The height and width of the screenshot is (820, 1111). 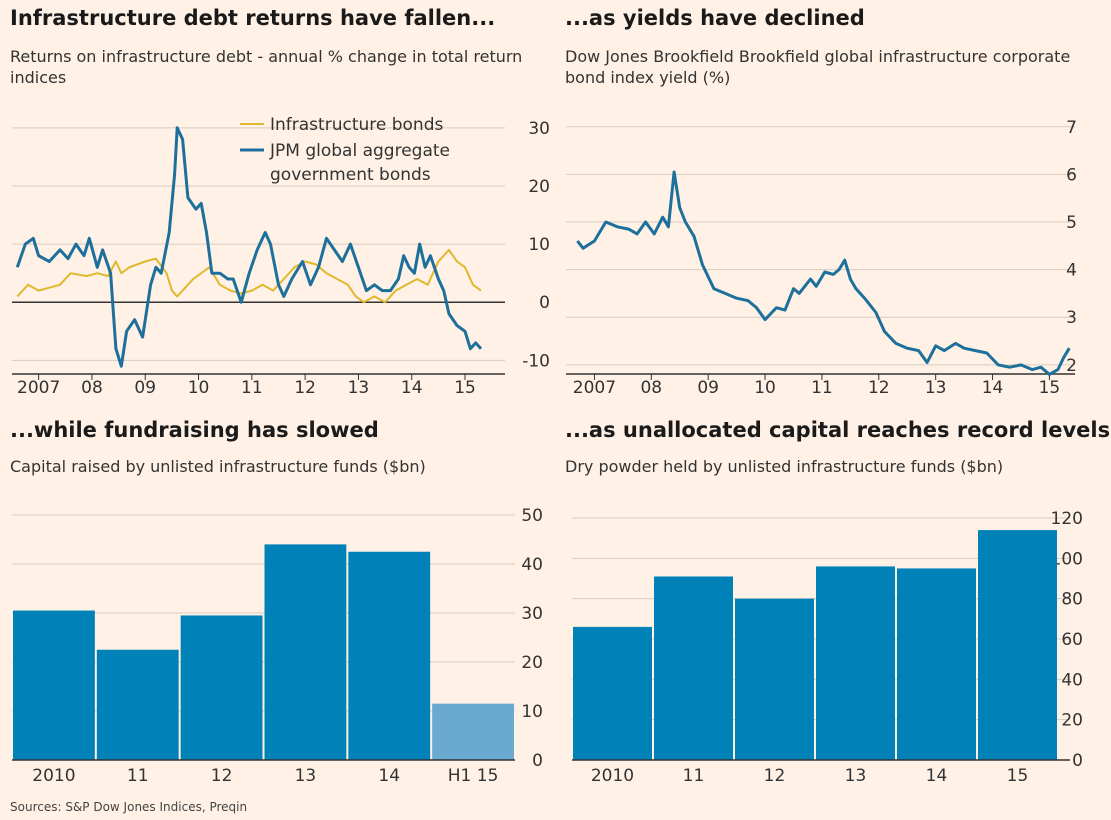 I want to click on chart-2-xtick-label: 11, so click(x=822, y=388).